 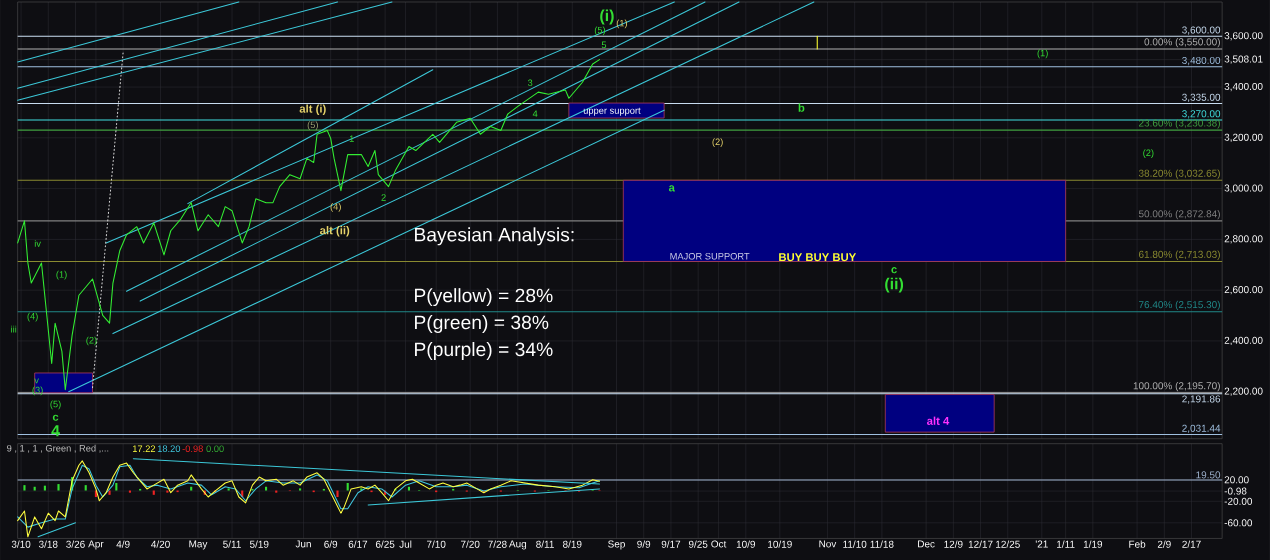 I want to click on x-tick-label: 6/17, so click(x=358, y=544).